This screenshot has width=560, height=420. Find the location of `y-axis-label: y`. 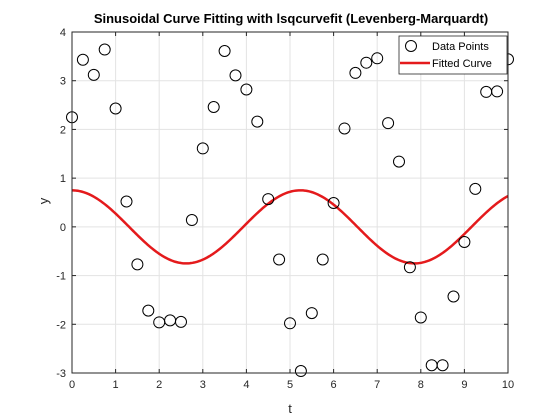

y-axis-label: y is located at coordinates (43, 200).